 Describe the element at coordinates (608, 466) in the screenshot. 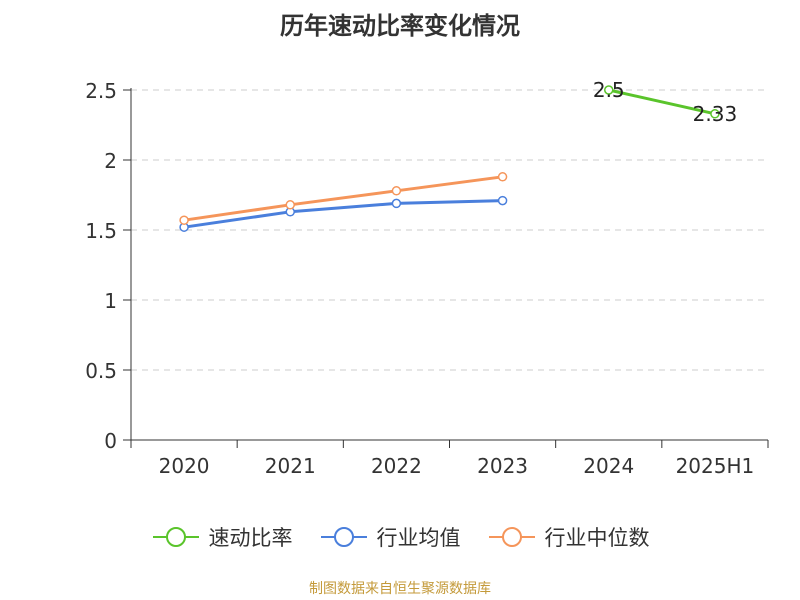

I see `x-tick-label: 2024` at that location.